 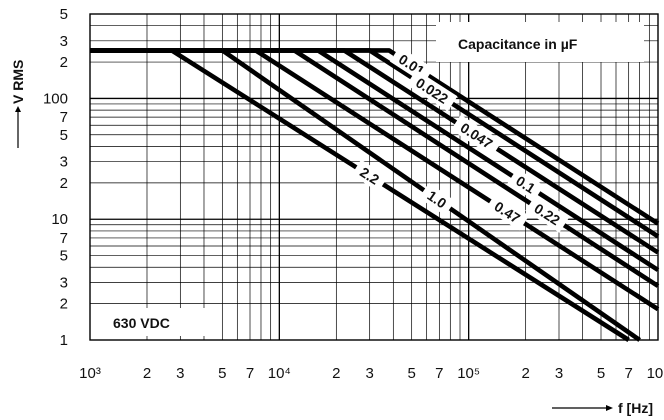 I want to click on x-tick-label: 10³, so click(x=90, y=373).